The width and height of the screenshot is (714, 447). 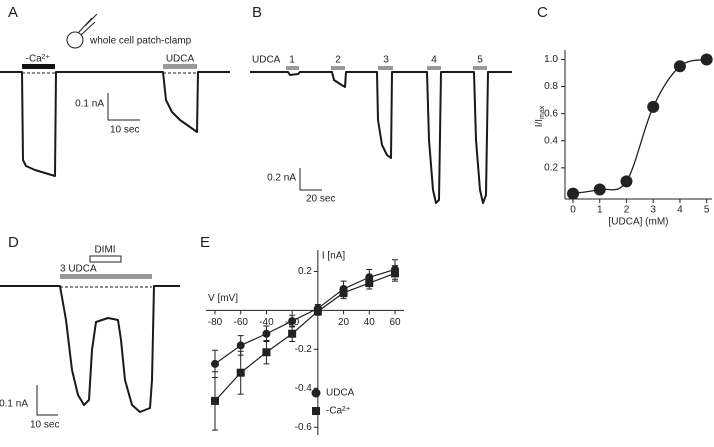 What do you see at coordinates (639, 126) in the screenshot?
I see `fit-curve` at bounding box center [639, 126].